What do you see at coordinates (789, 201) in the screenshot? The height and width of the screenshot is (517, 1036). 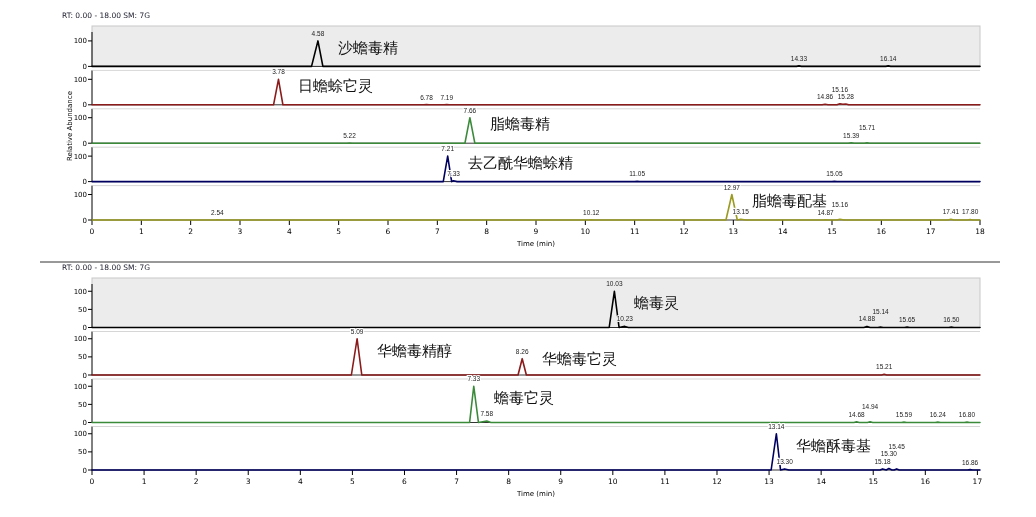 I see `annotation: 脂蟾毒配基` at bounding box center [789, 201].